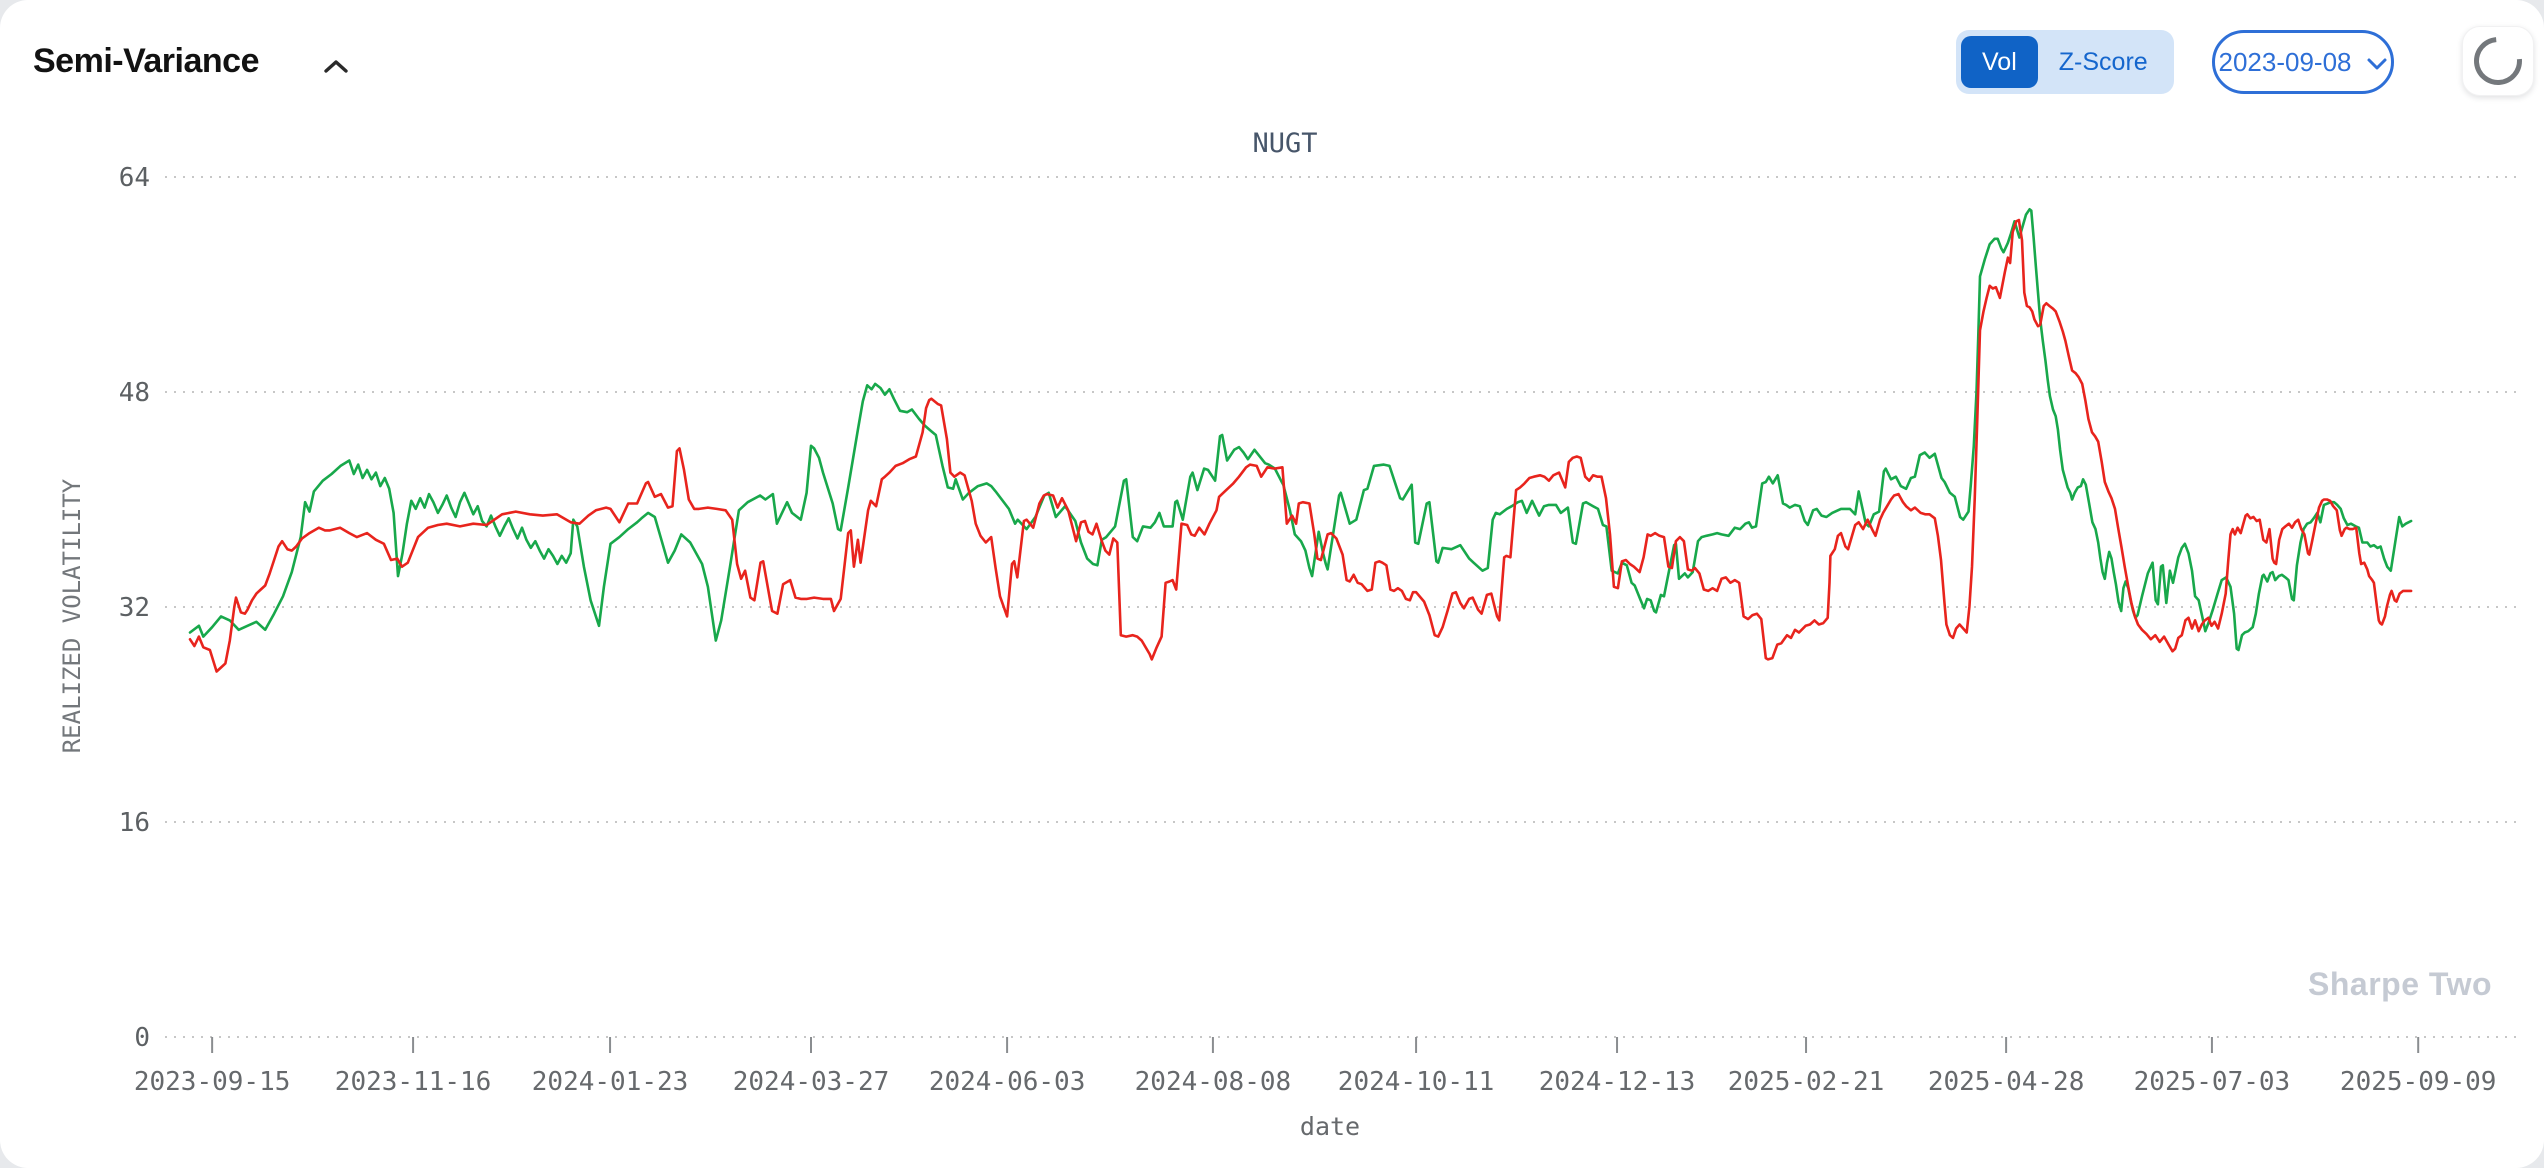  I want to click on y-axis-title: REALIZED VOLATILITY, so click(72, 616).